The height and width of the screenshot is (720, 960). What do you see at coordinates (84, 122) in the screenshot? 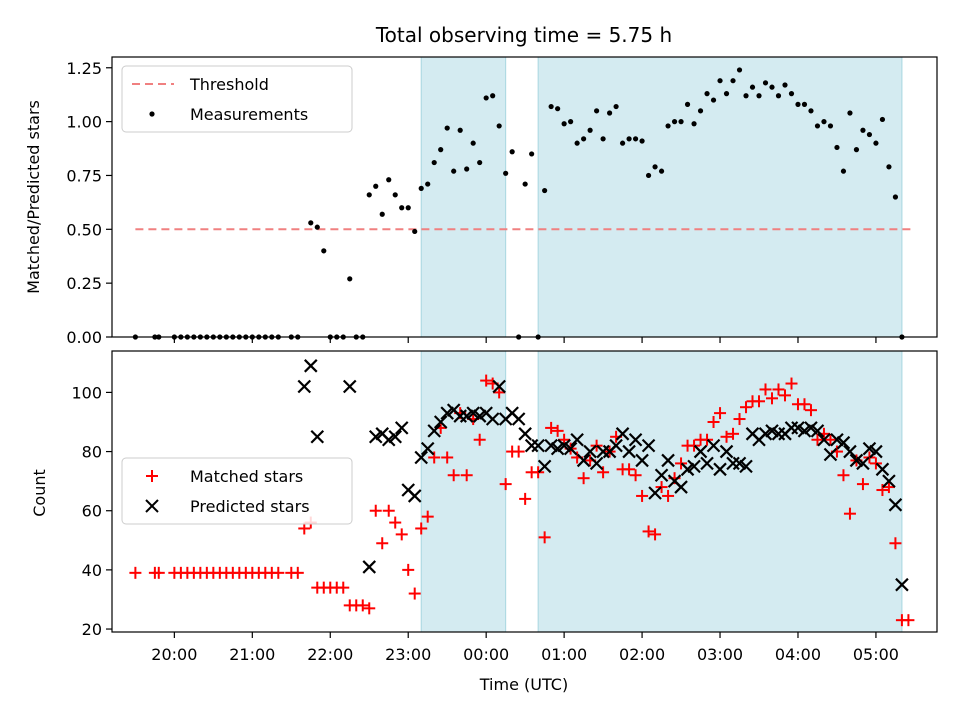
I see `top-y-tick-label: 1.00` at bounding box center [84, 122].